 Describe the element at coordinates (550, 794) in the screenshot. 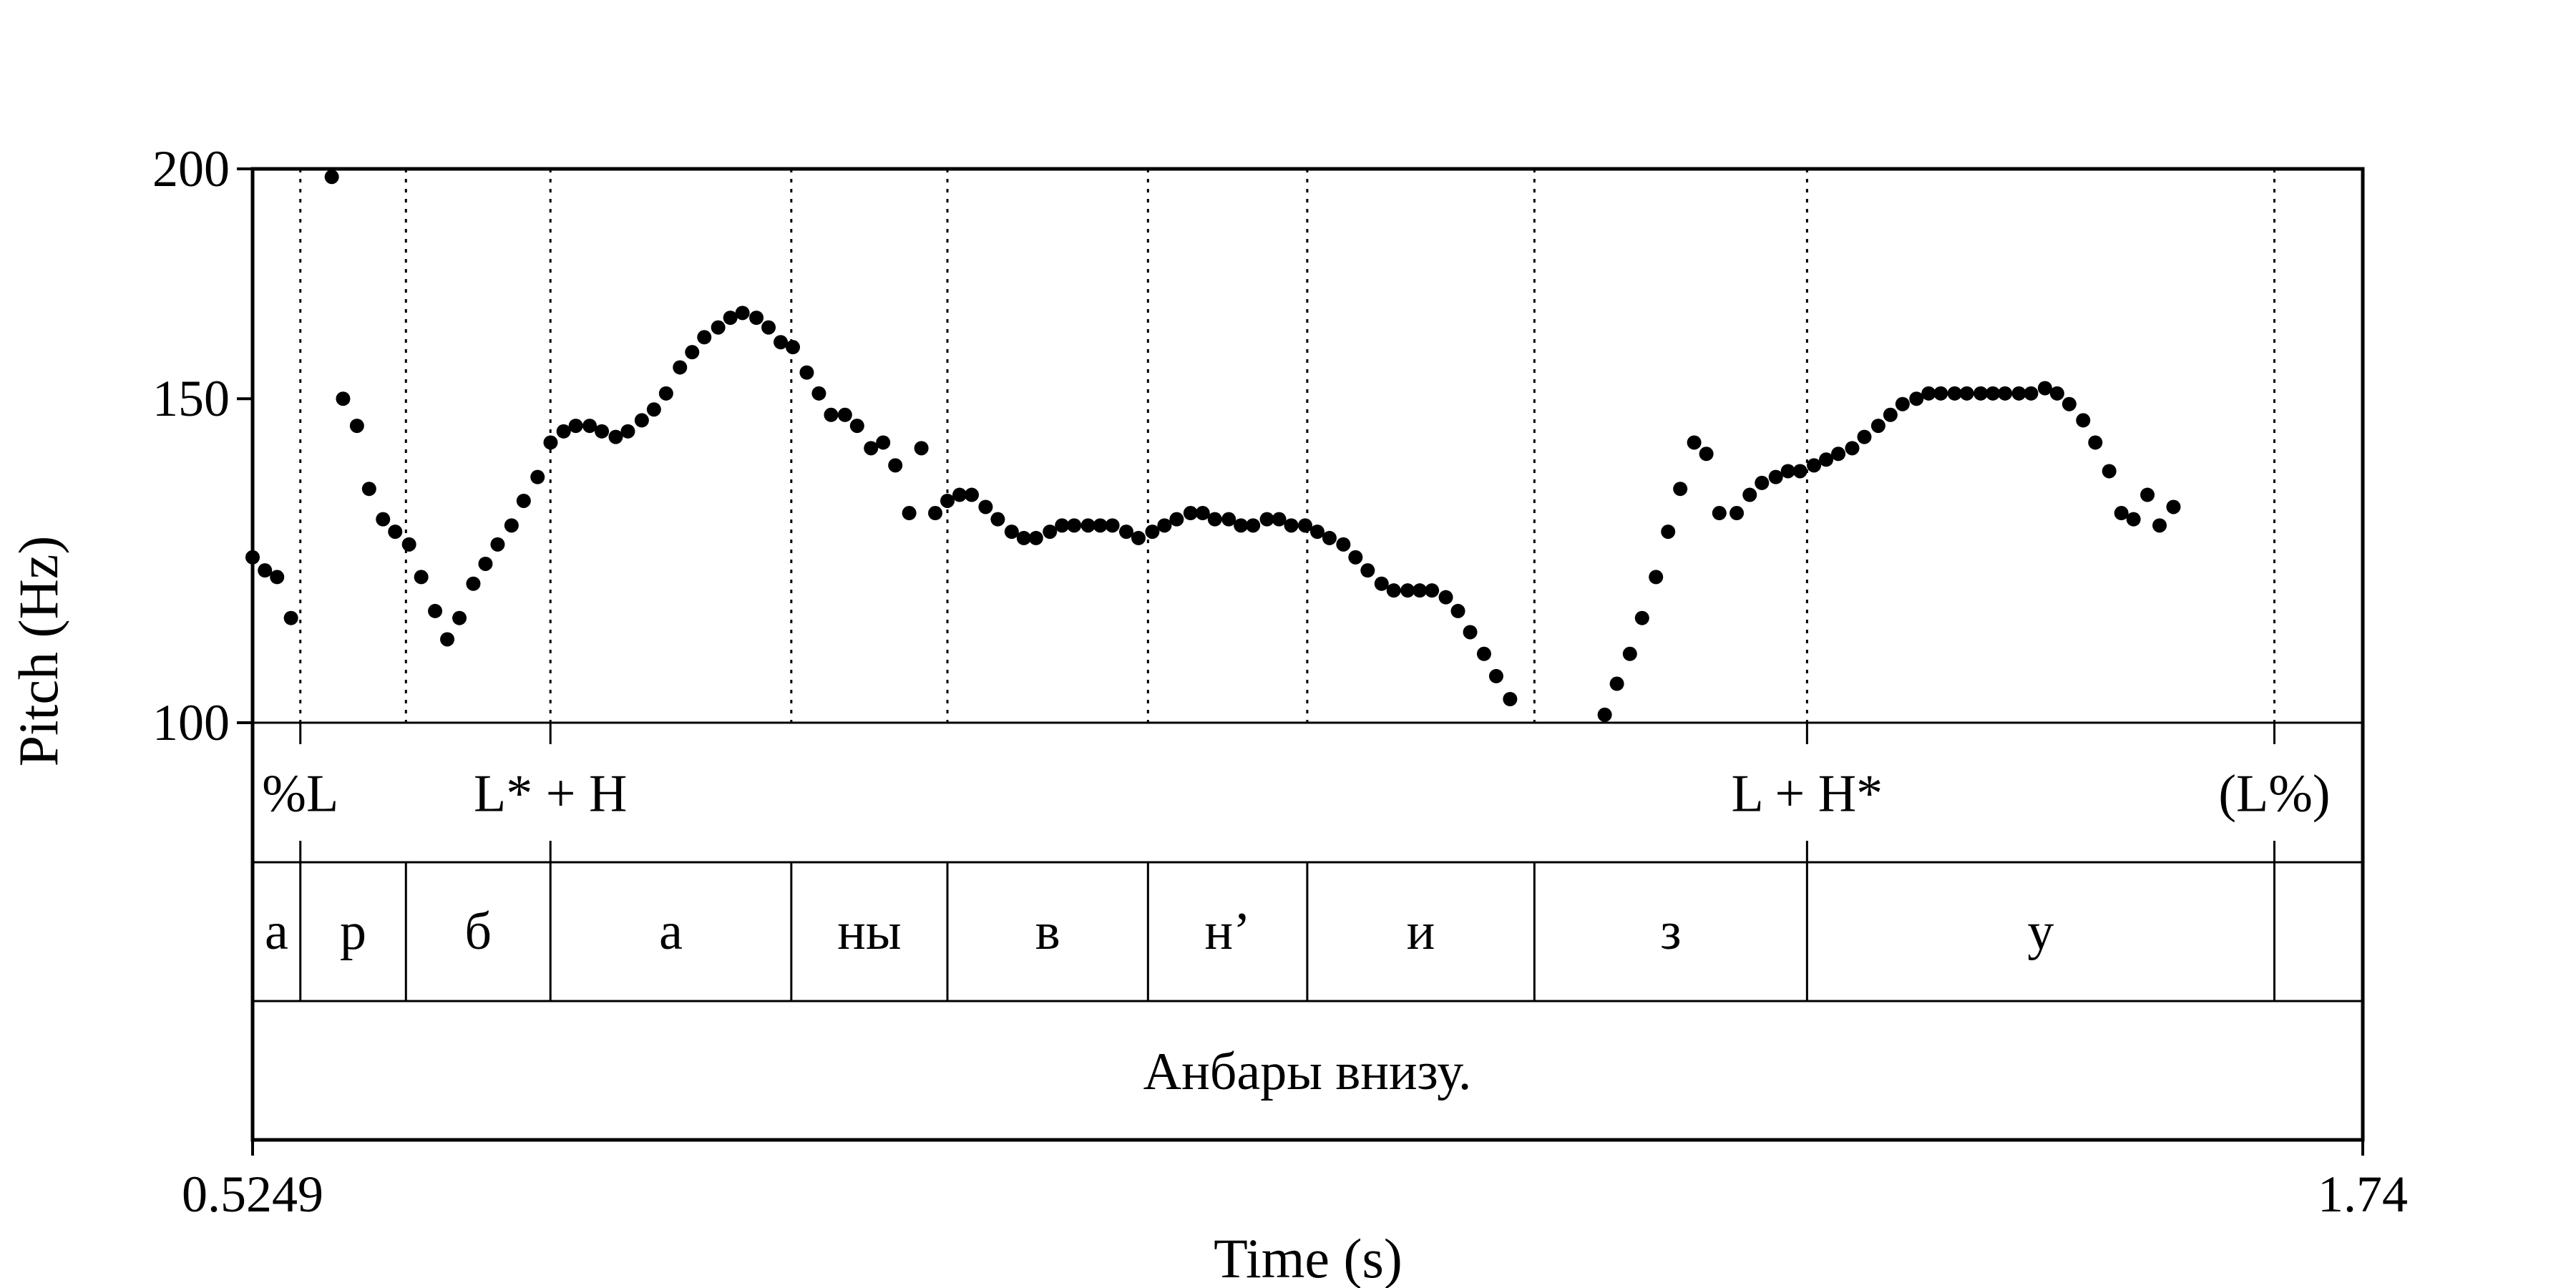

I see `tone-label: L* + H` at that location.